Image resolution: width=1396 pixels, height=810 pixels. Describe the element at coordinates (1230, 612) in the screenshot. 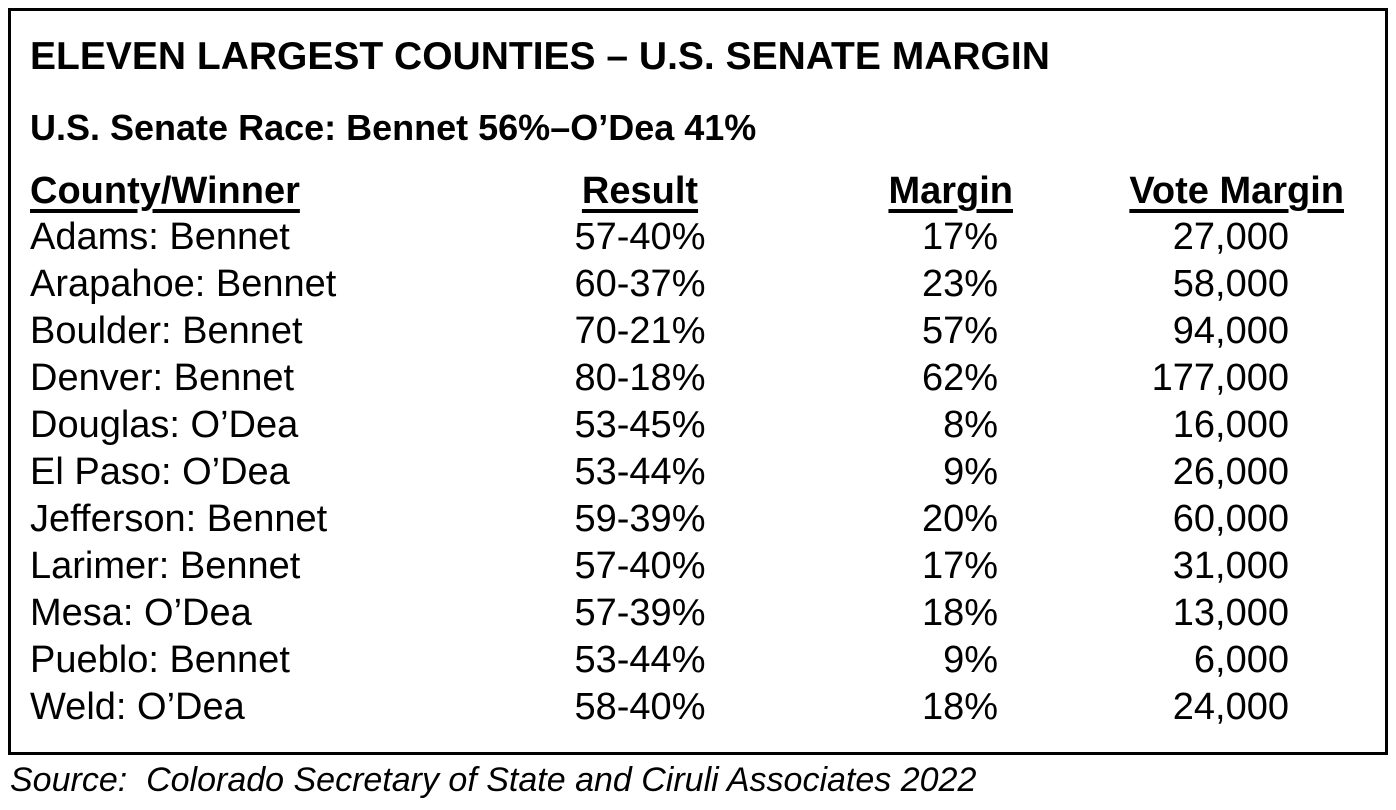

I see `cell-vote-margin: 13,000` at that location.